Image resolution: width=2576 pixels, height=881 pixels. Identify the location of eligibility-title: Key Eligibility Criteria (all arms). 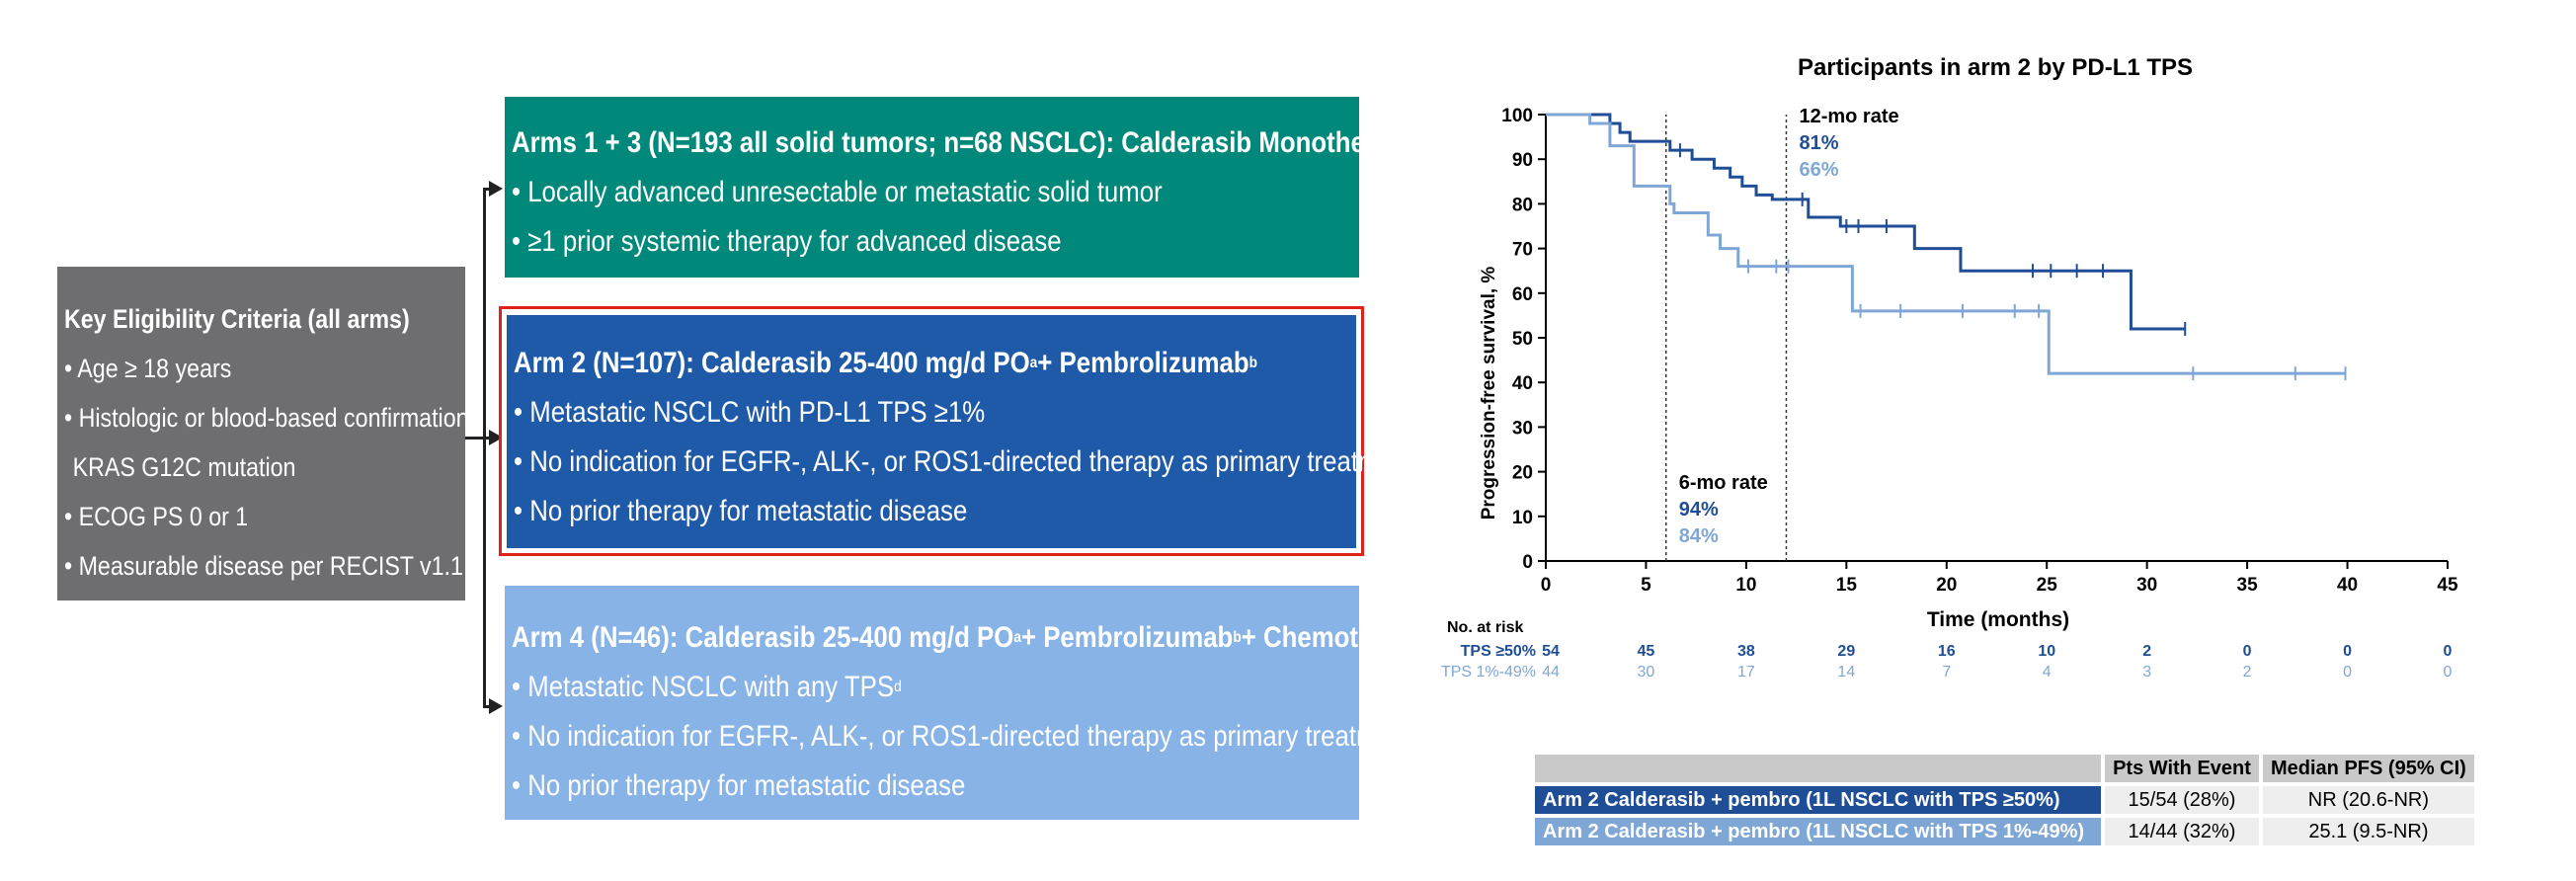
(237, 318).